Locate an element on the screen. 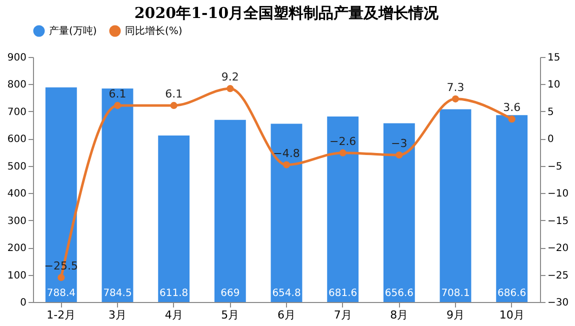 This screenshot has height=326, width=575. data-label: 681.6 is located at coordinates (343, 293).